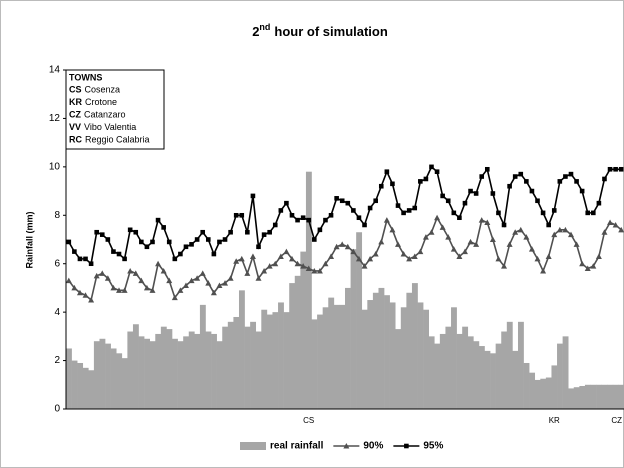  Describe the element at coordinates (308, 420) in the screenshot. I see `x-tick-label: CS` at that location.